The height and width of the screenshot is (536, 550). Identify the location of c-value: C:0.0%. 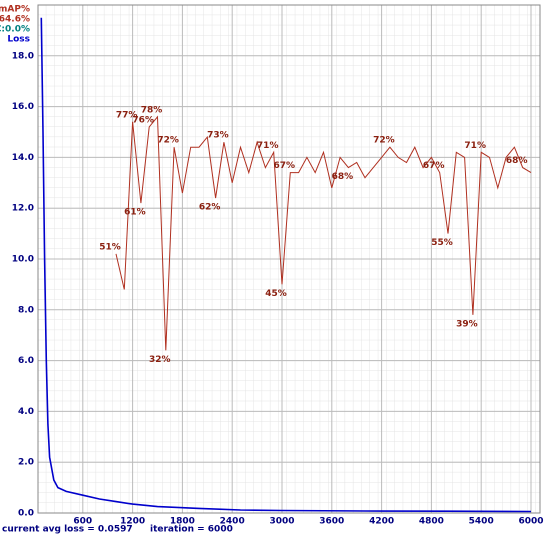
(15, 30).